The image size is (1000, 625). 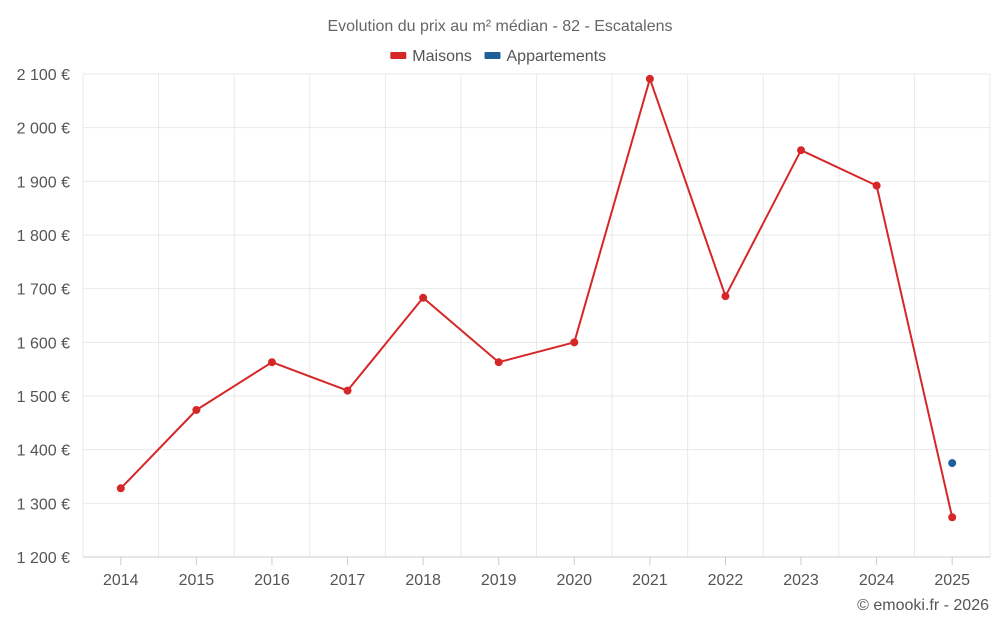 I want to click on x-tick-label: 2021, so click(x=650, y=580).